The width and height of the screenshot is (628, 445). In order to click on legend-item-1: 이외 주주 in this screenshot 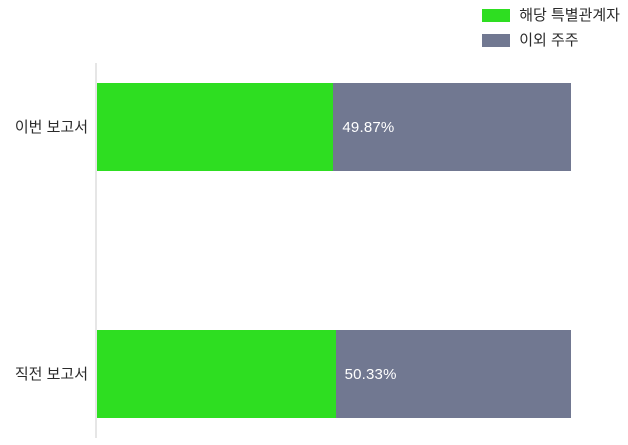, I will do `click(530, 40)`.